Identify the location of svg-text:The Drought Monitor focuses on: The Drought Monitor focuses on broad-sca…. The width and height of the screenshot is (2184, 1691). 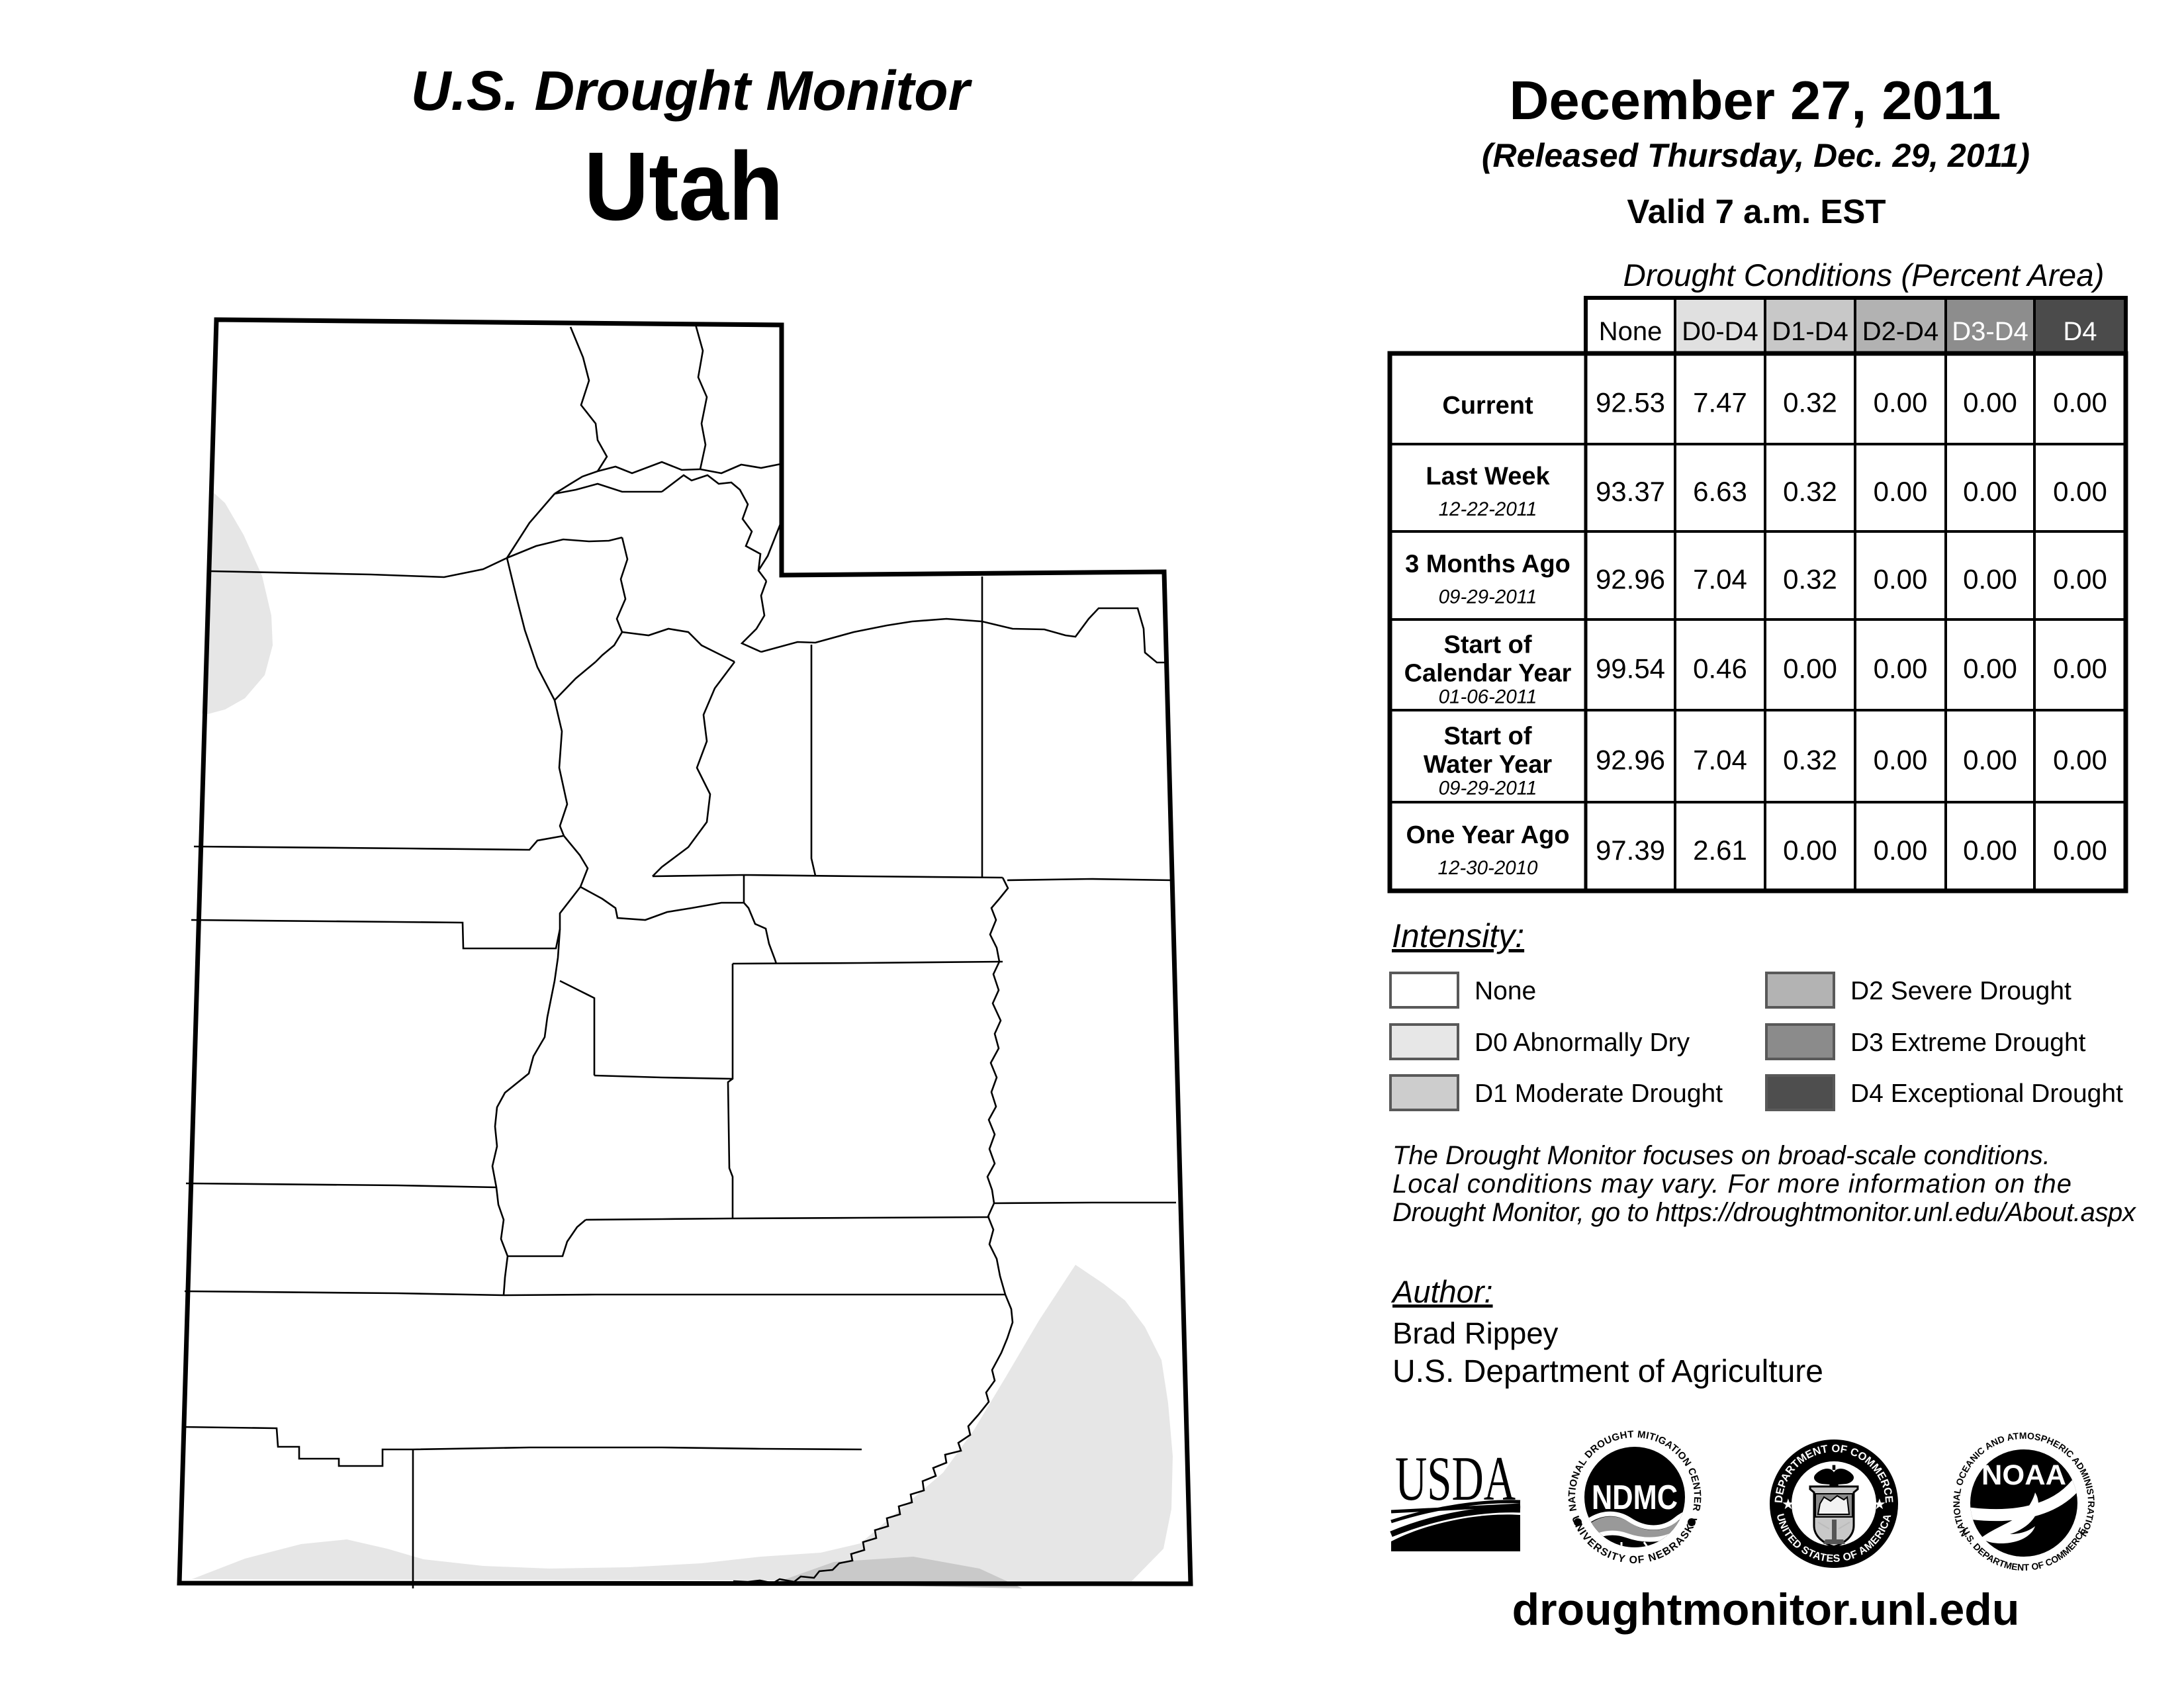
(1721, 1156).